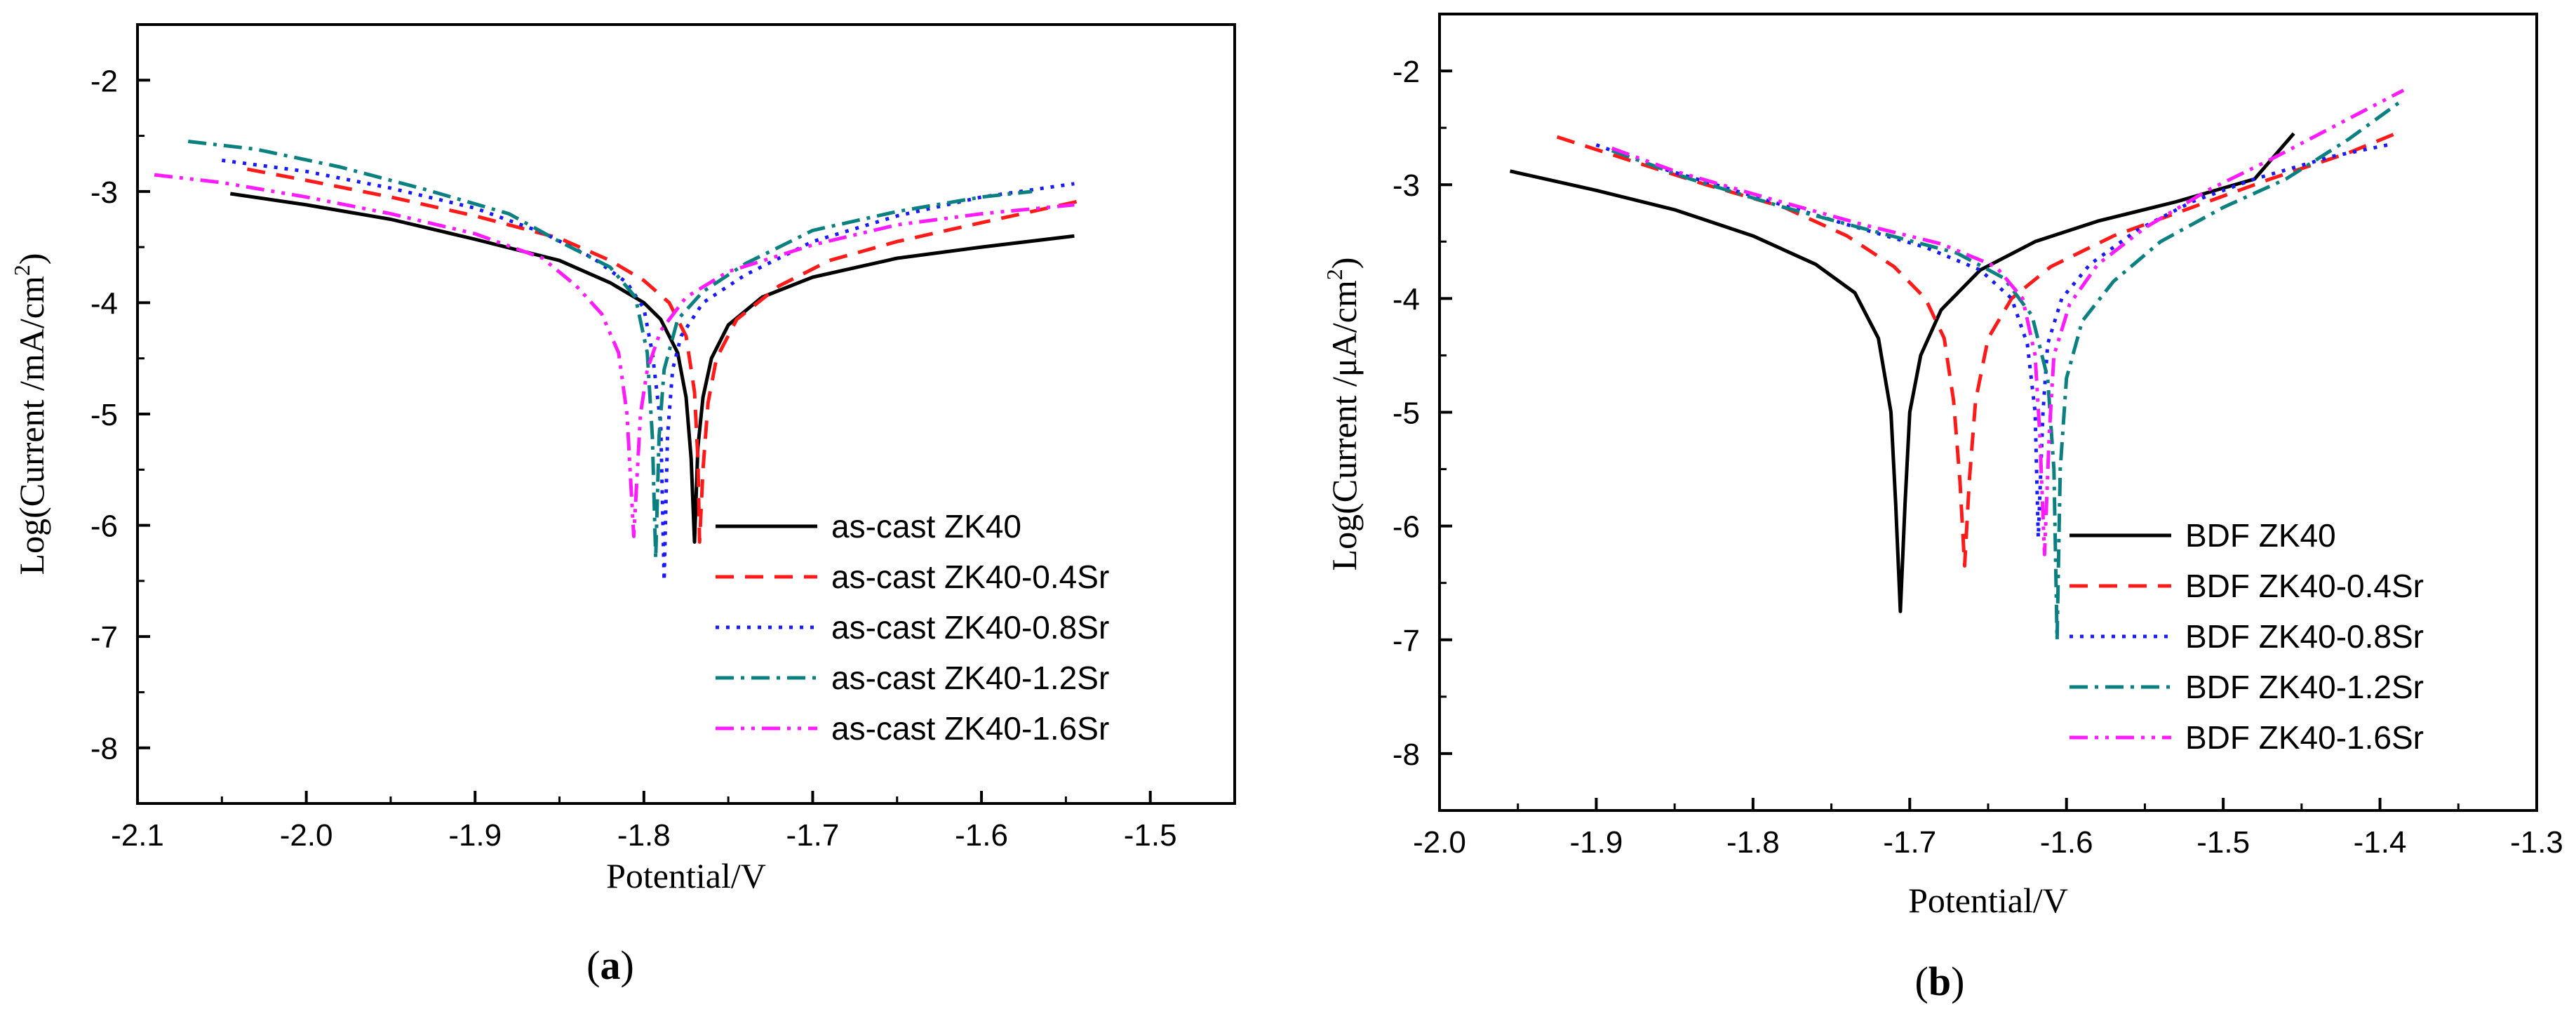 This screenshot has height=1021, width=2576. What do you see at coordinates (2536, 842) in the screenshot?
I see `x-tick-label: -1.3` at bounding box center [2536, 842].